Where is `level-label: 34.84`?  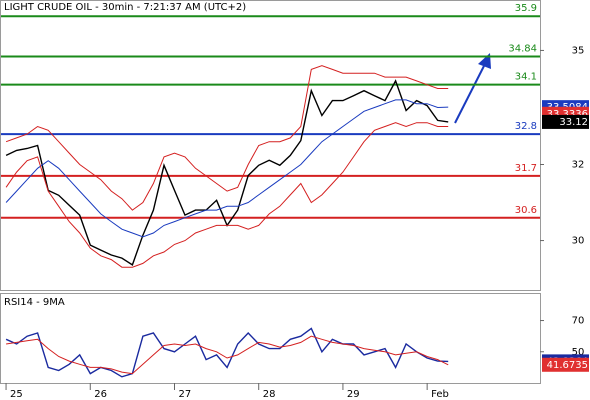
level-label: 34.84 is located at coordinates (522, 49).